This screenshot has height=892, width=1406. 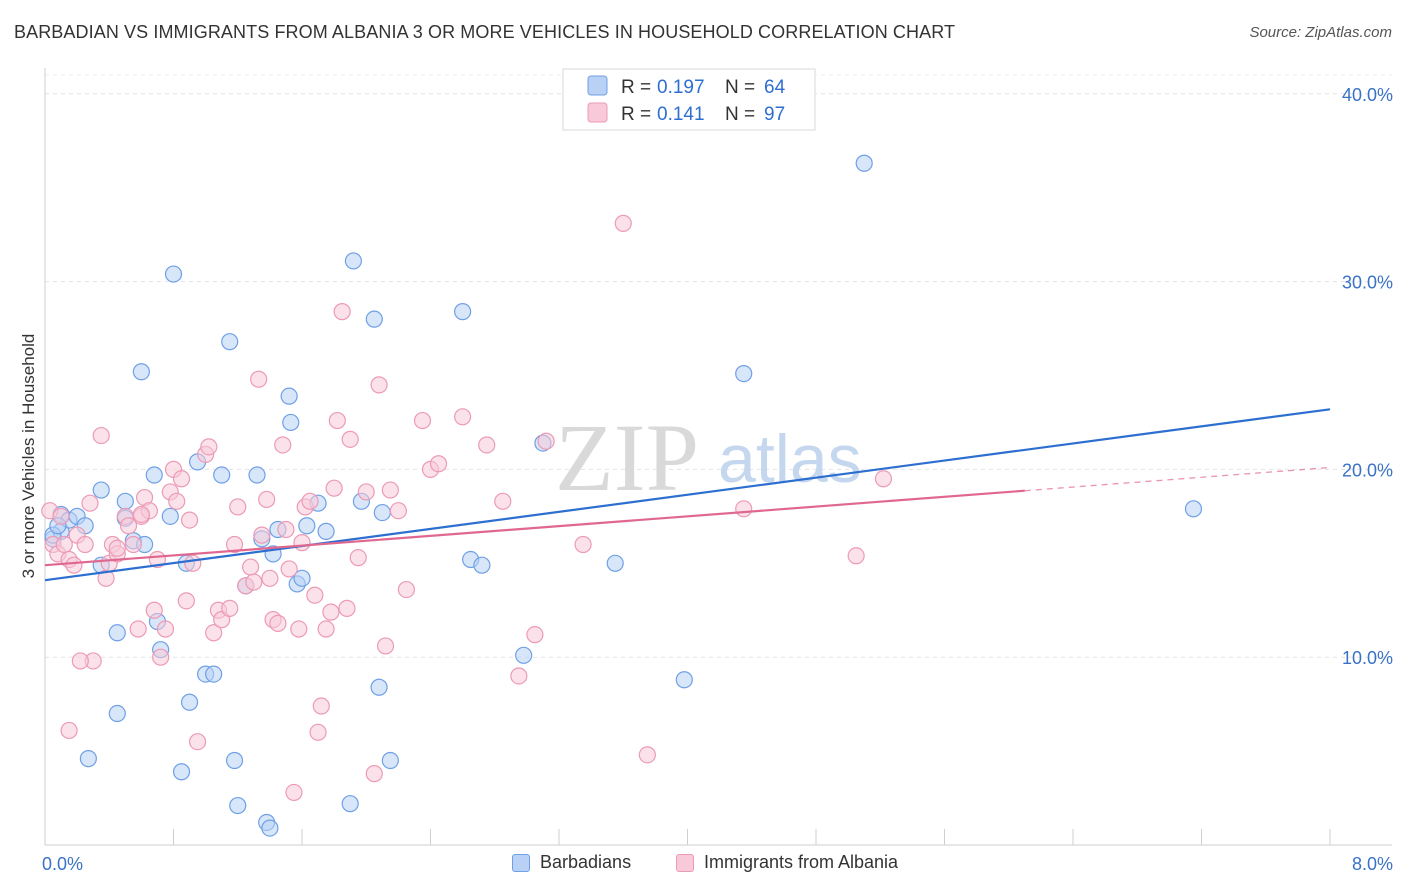 What do you see at coordinates (774, 114) in the screenshot?
I see `legend-n-value-2: 97` at bounding box center [774, 114].